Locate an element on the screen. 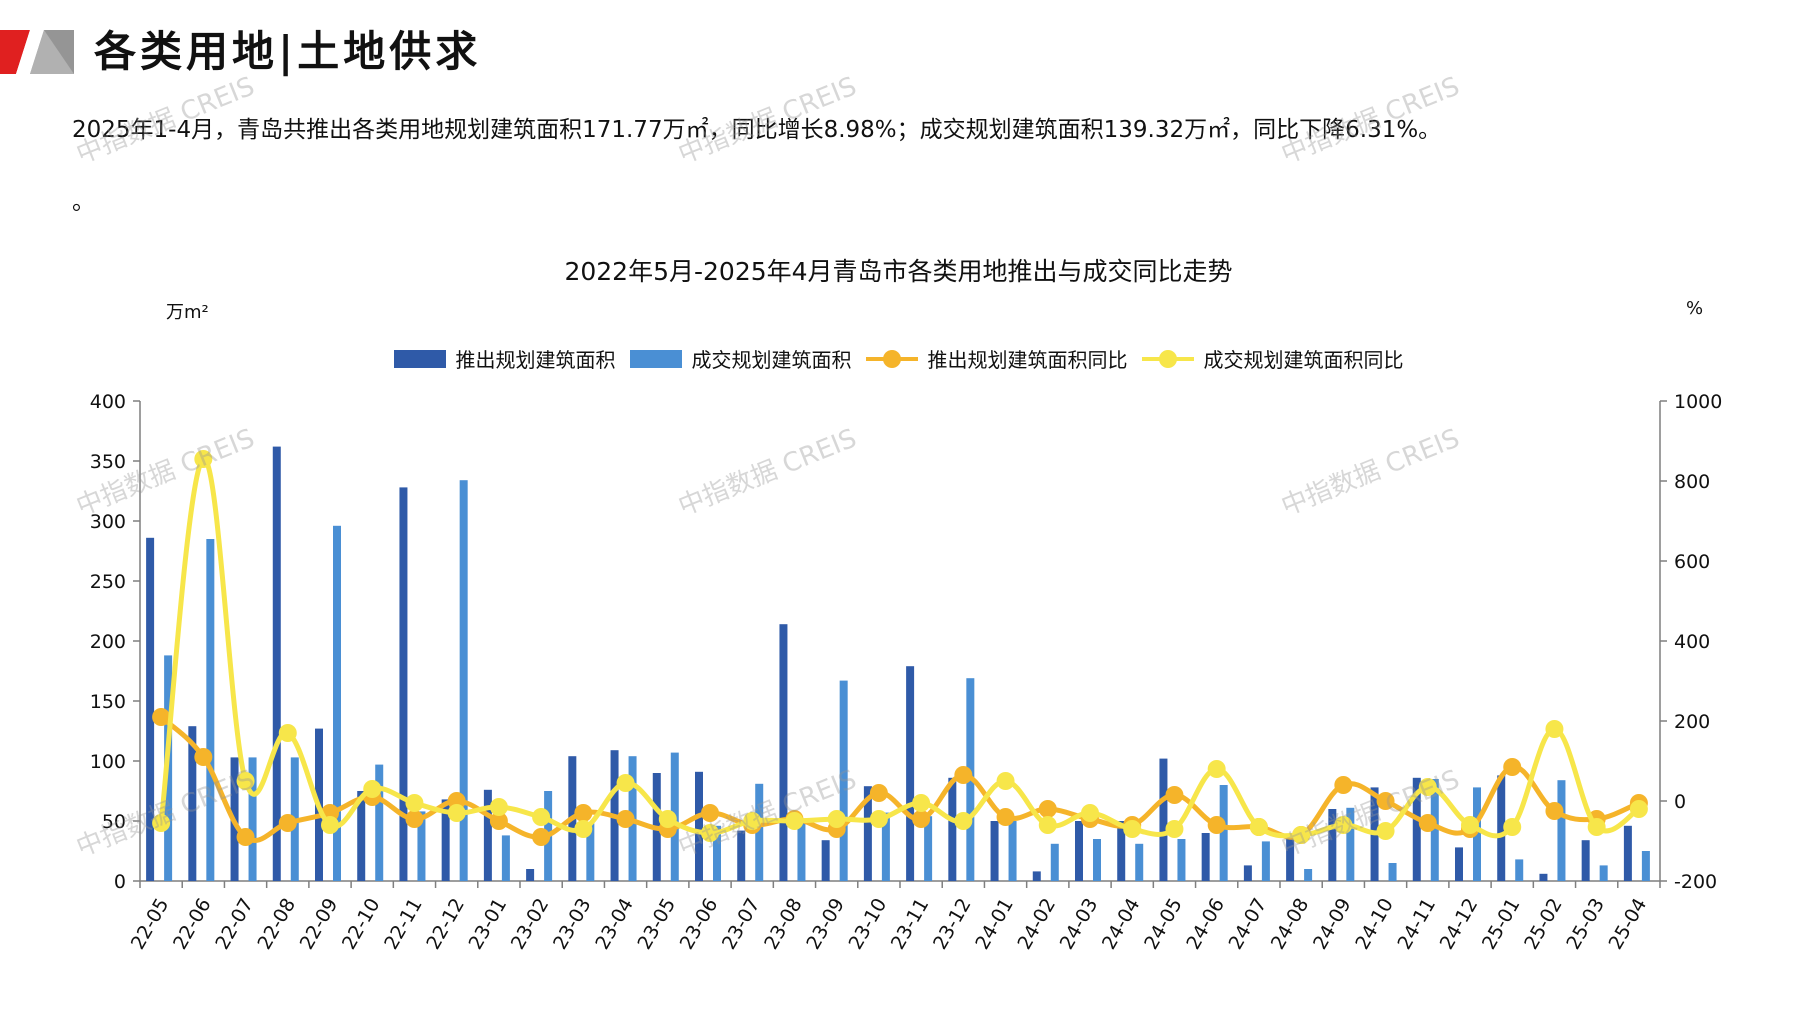 This screenshot has width=1797, height=1010. x-tick-label: 23-05 is located at coordinates (656, 924).